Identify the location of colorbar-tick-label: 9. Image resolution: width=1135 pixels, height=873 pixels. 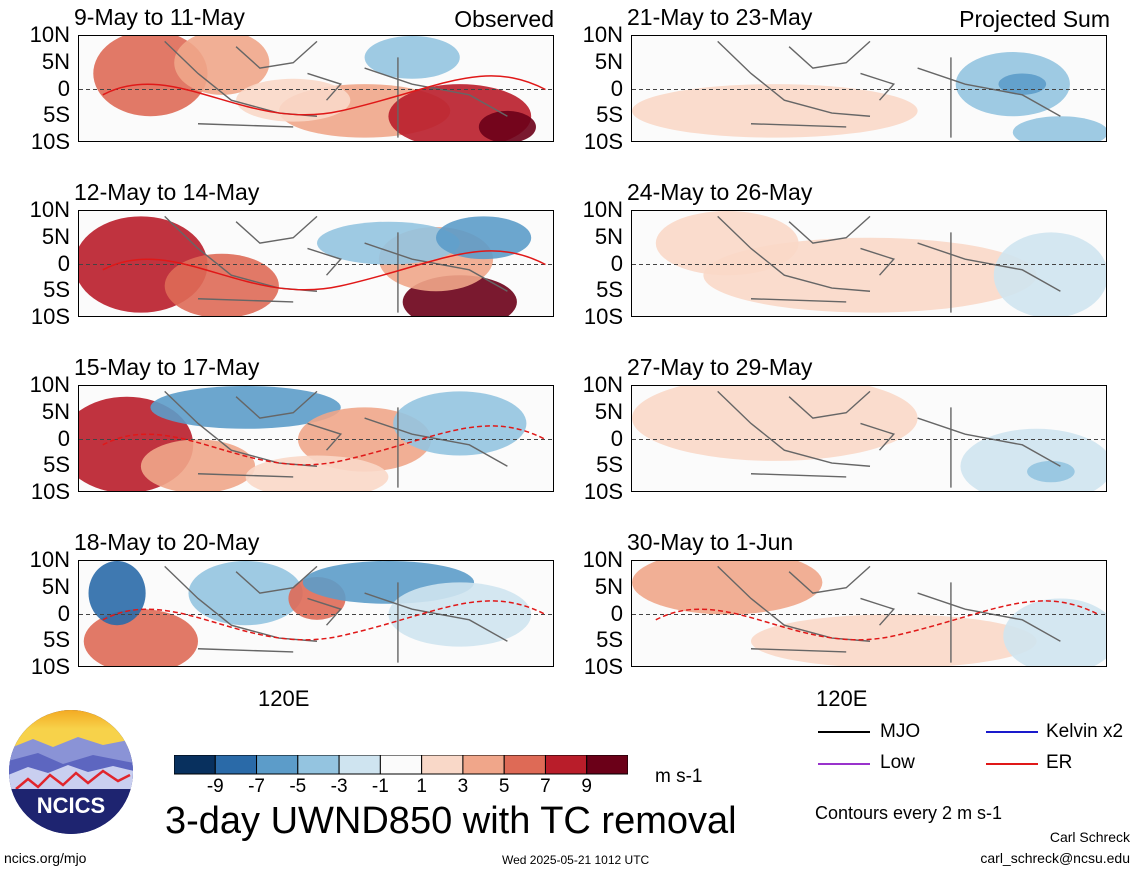
(586, 786).